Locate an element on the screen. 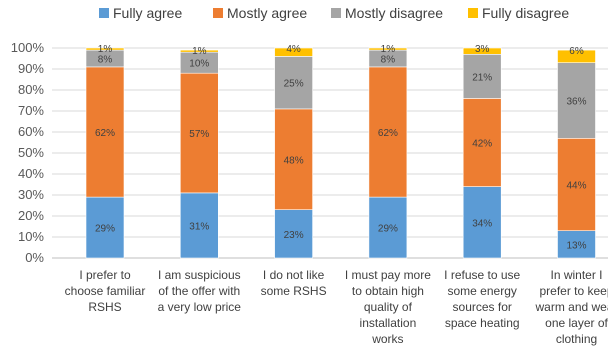 This screenshot has width=608, height=351. legend-label: Fully agree is located at coordinates (147, 13).